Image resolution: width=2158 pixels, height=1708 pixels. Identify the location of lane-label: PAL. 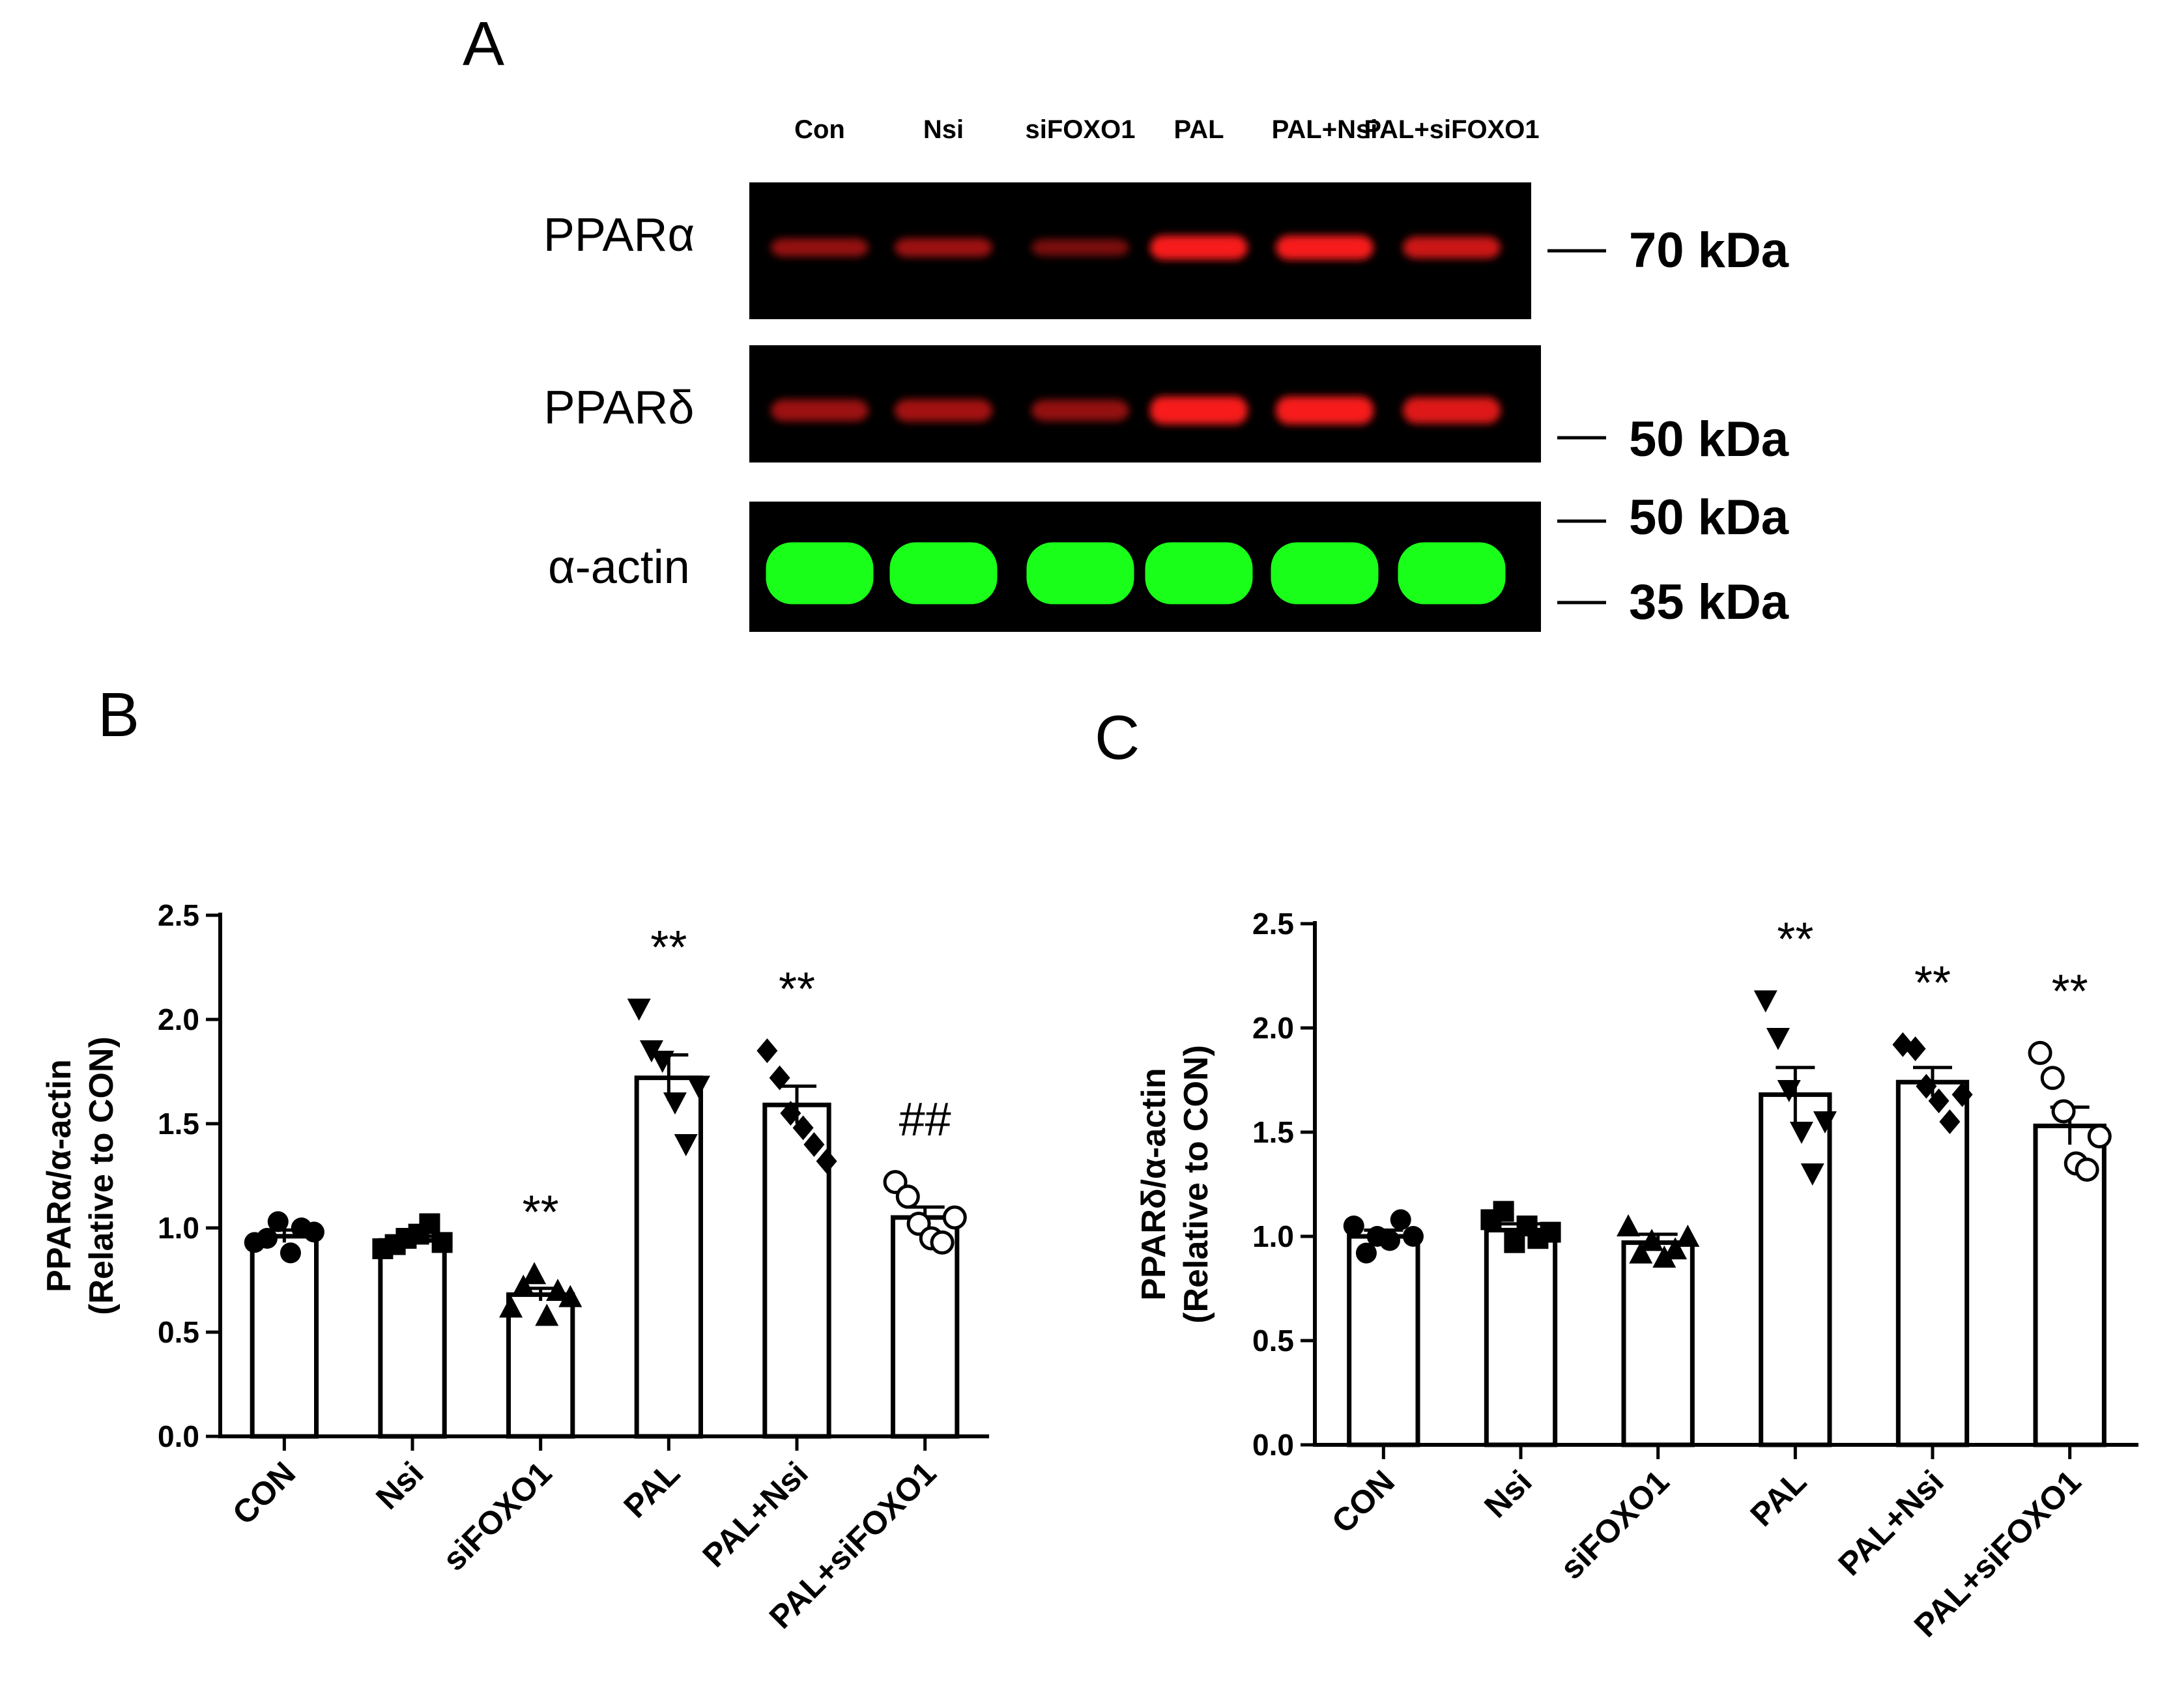
(1198, 129).